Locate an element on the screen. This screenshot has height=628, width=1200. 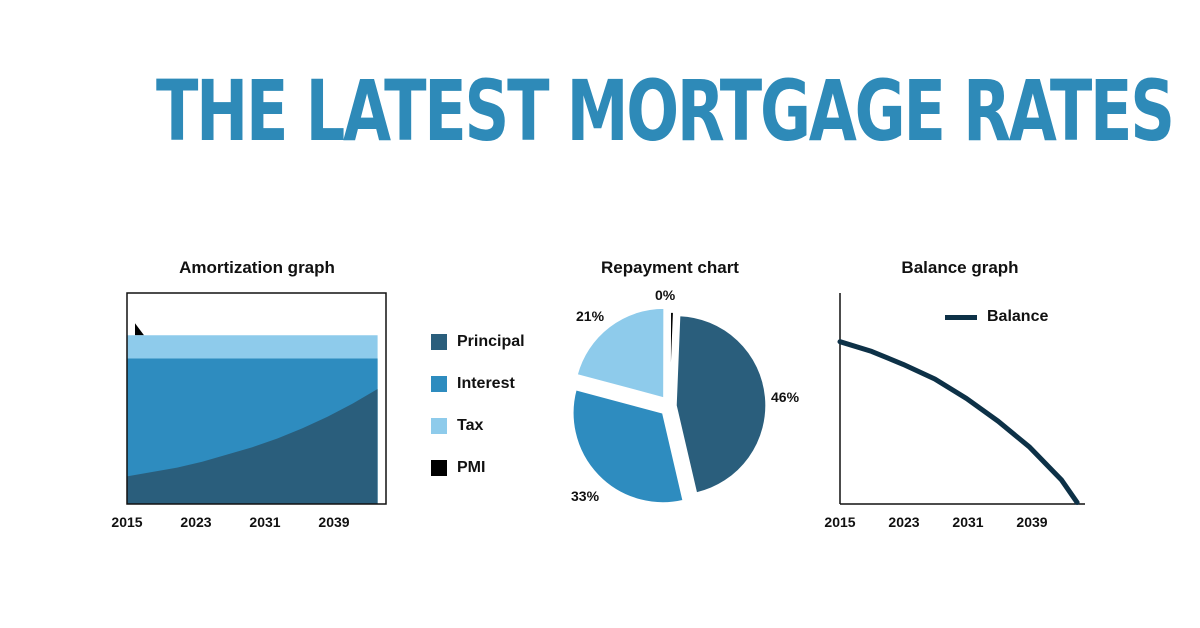
pie-slice-tax is located at coordinates (620, 353).